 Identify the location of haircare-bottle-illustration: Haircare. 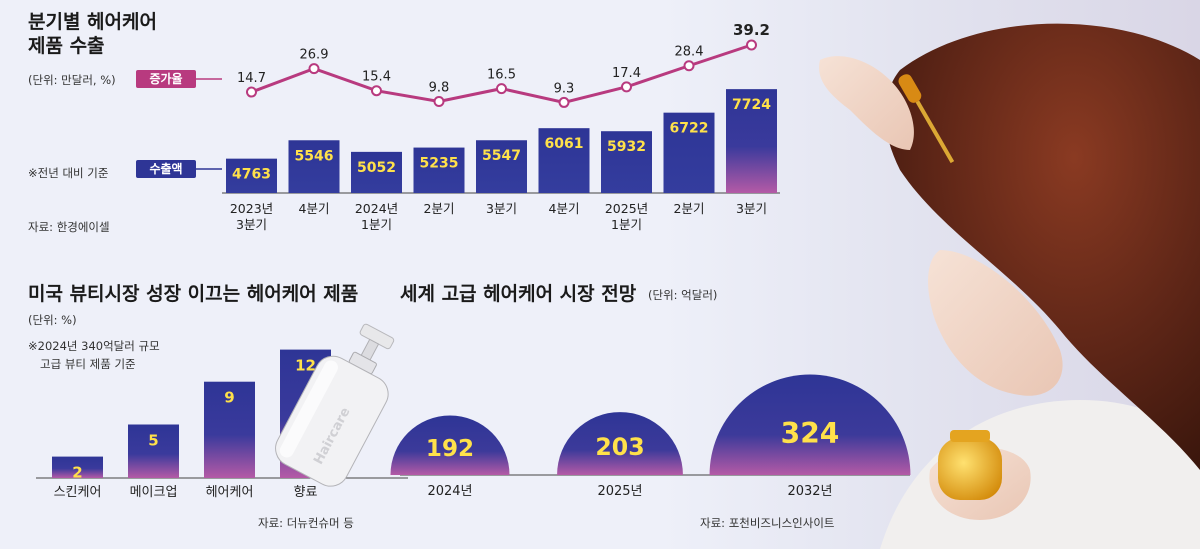
(335, 405).